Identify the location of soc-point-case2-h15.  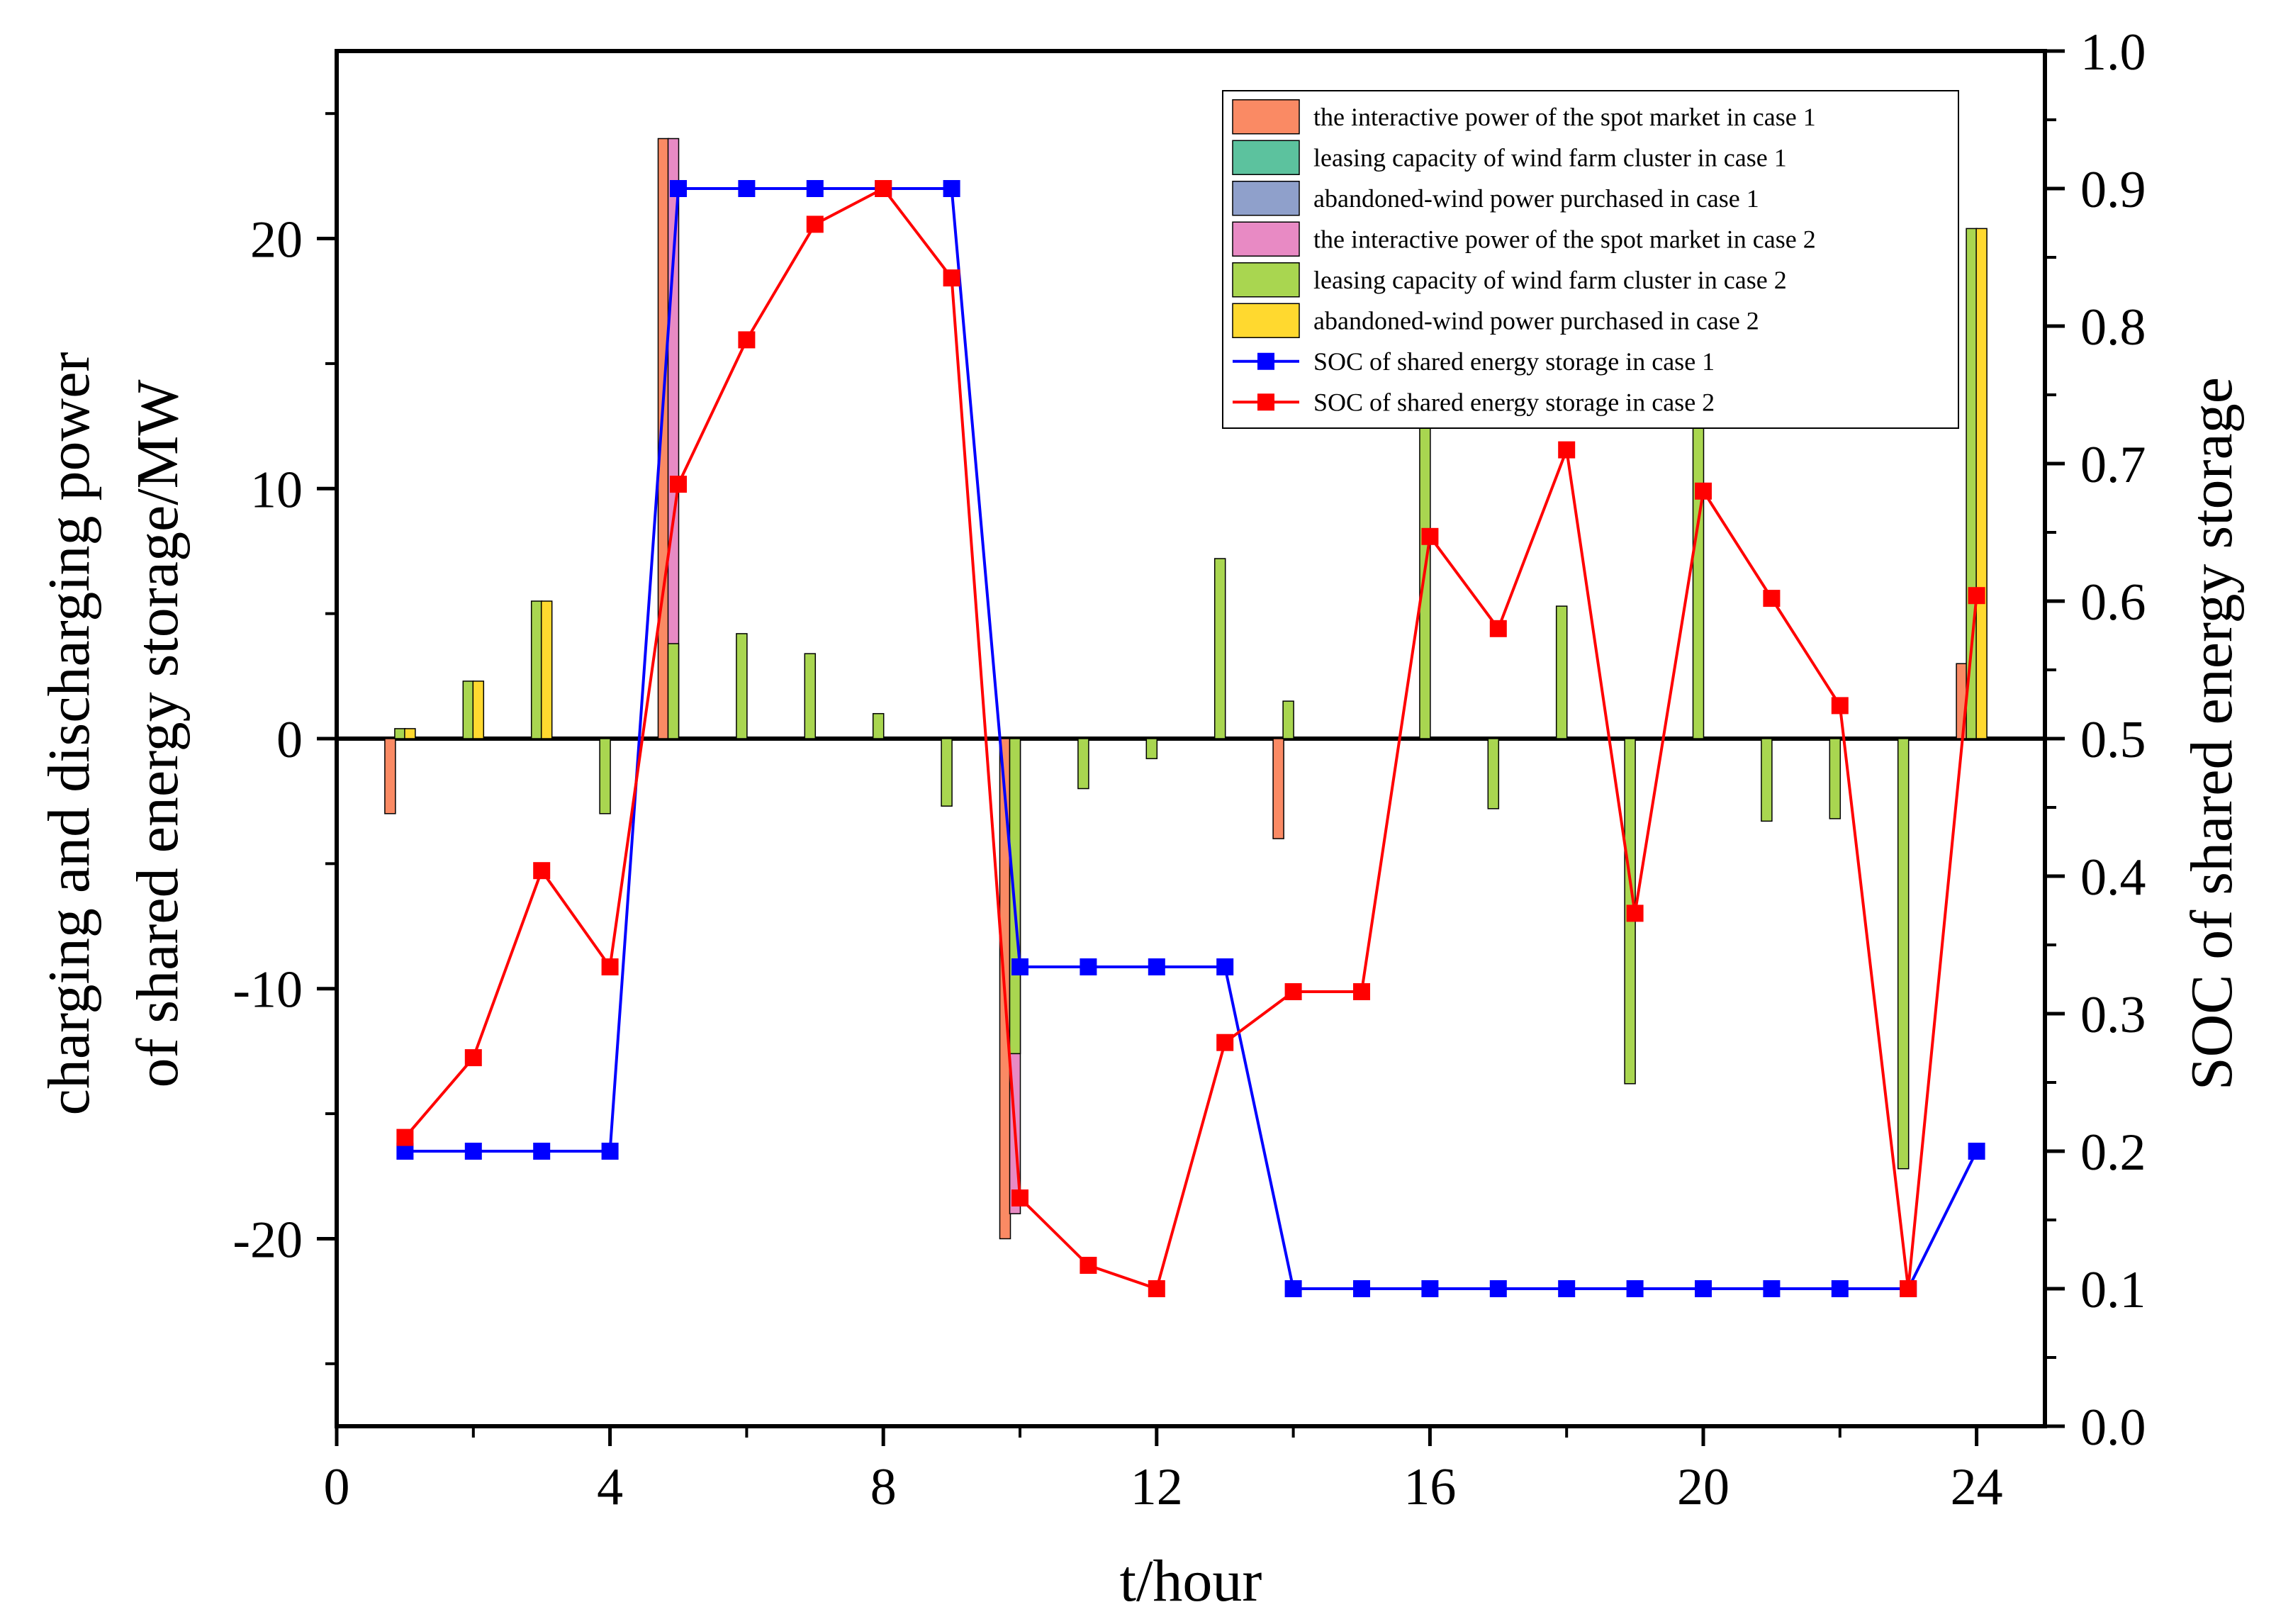
(1361, 992).